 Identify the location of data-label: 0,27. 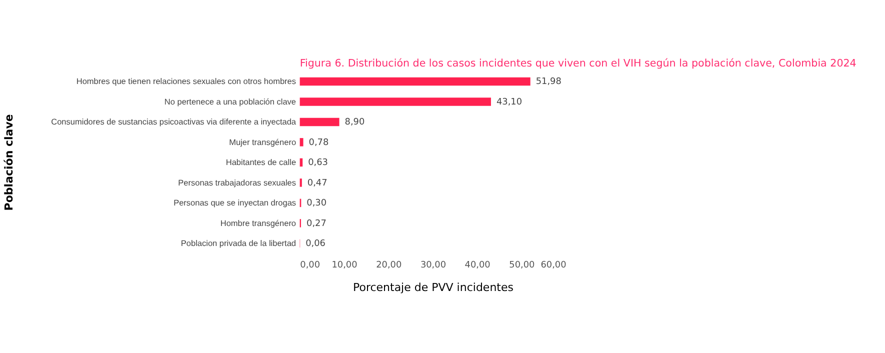
(316, 223).